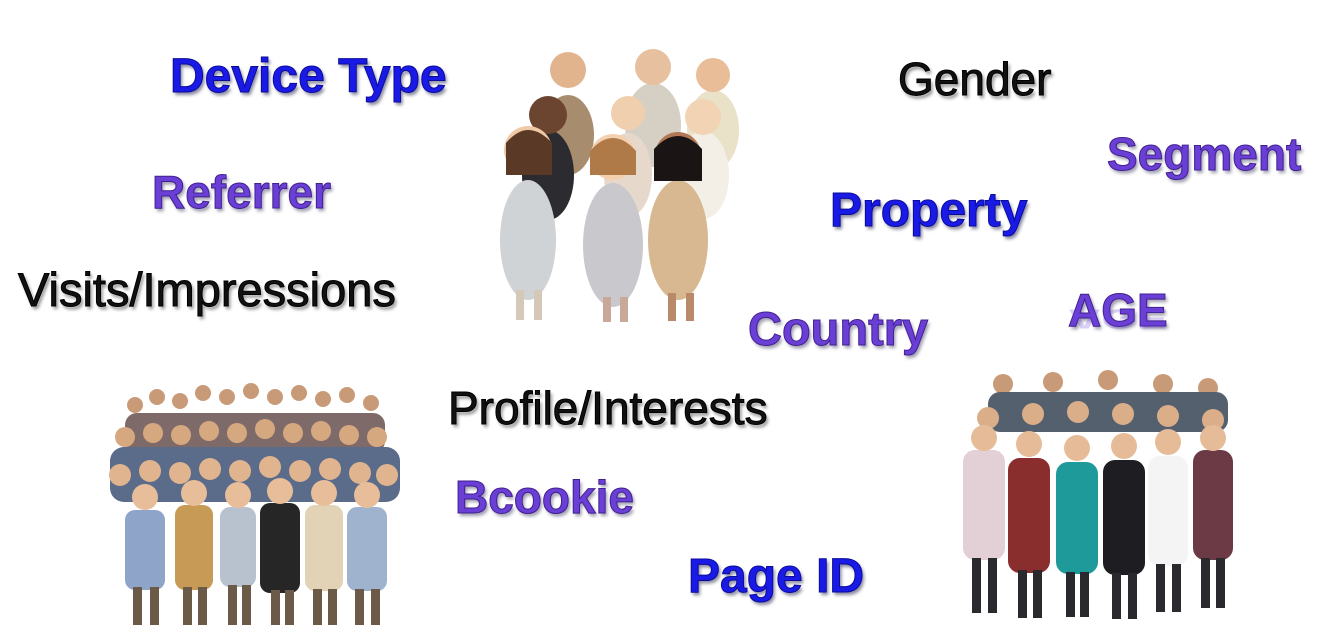  Describe the element at coordinates (254, 504) in the screenshot. I see `crowd-of-people-photo` at that location.